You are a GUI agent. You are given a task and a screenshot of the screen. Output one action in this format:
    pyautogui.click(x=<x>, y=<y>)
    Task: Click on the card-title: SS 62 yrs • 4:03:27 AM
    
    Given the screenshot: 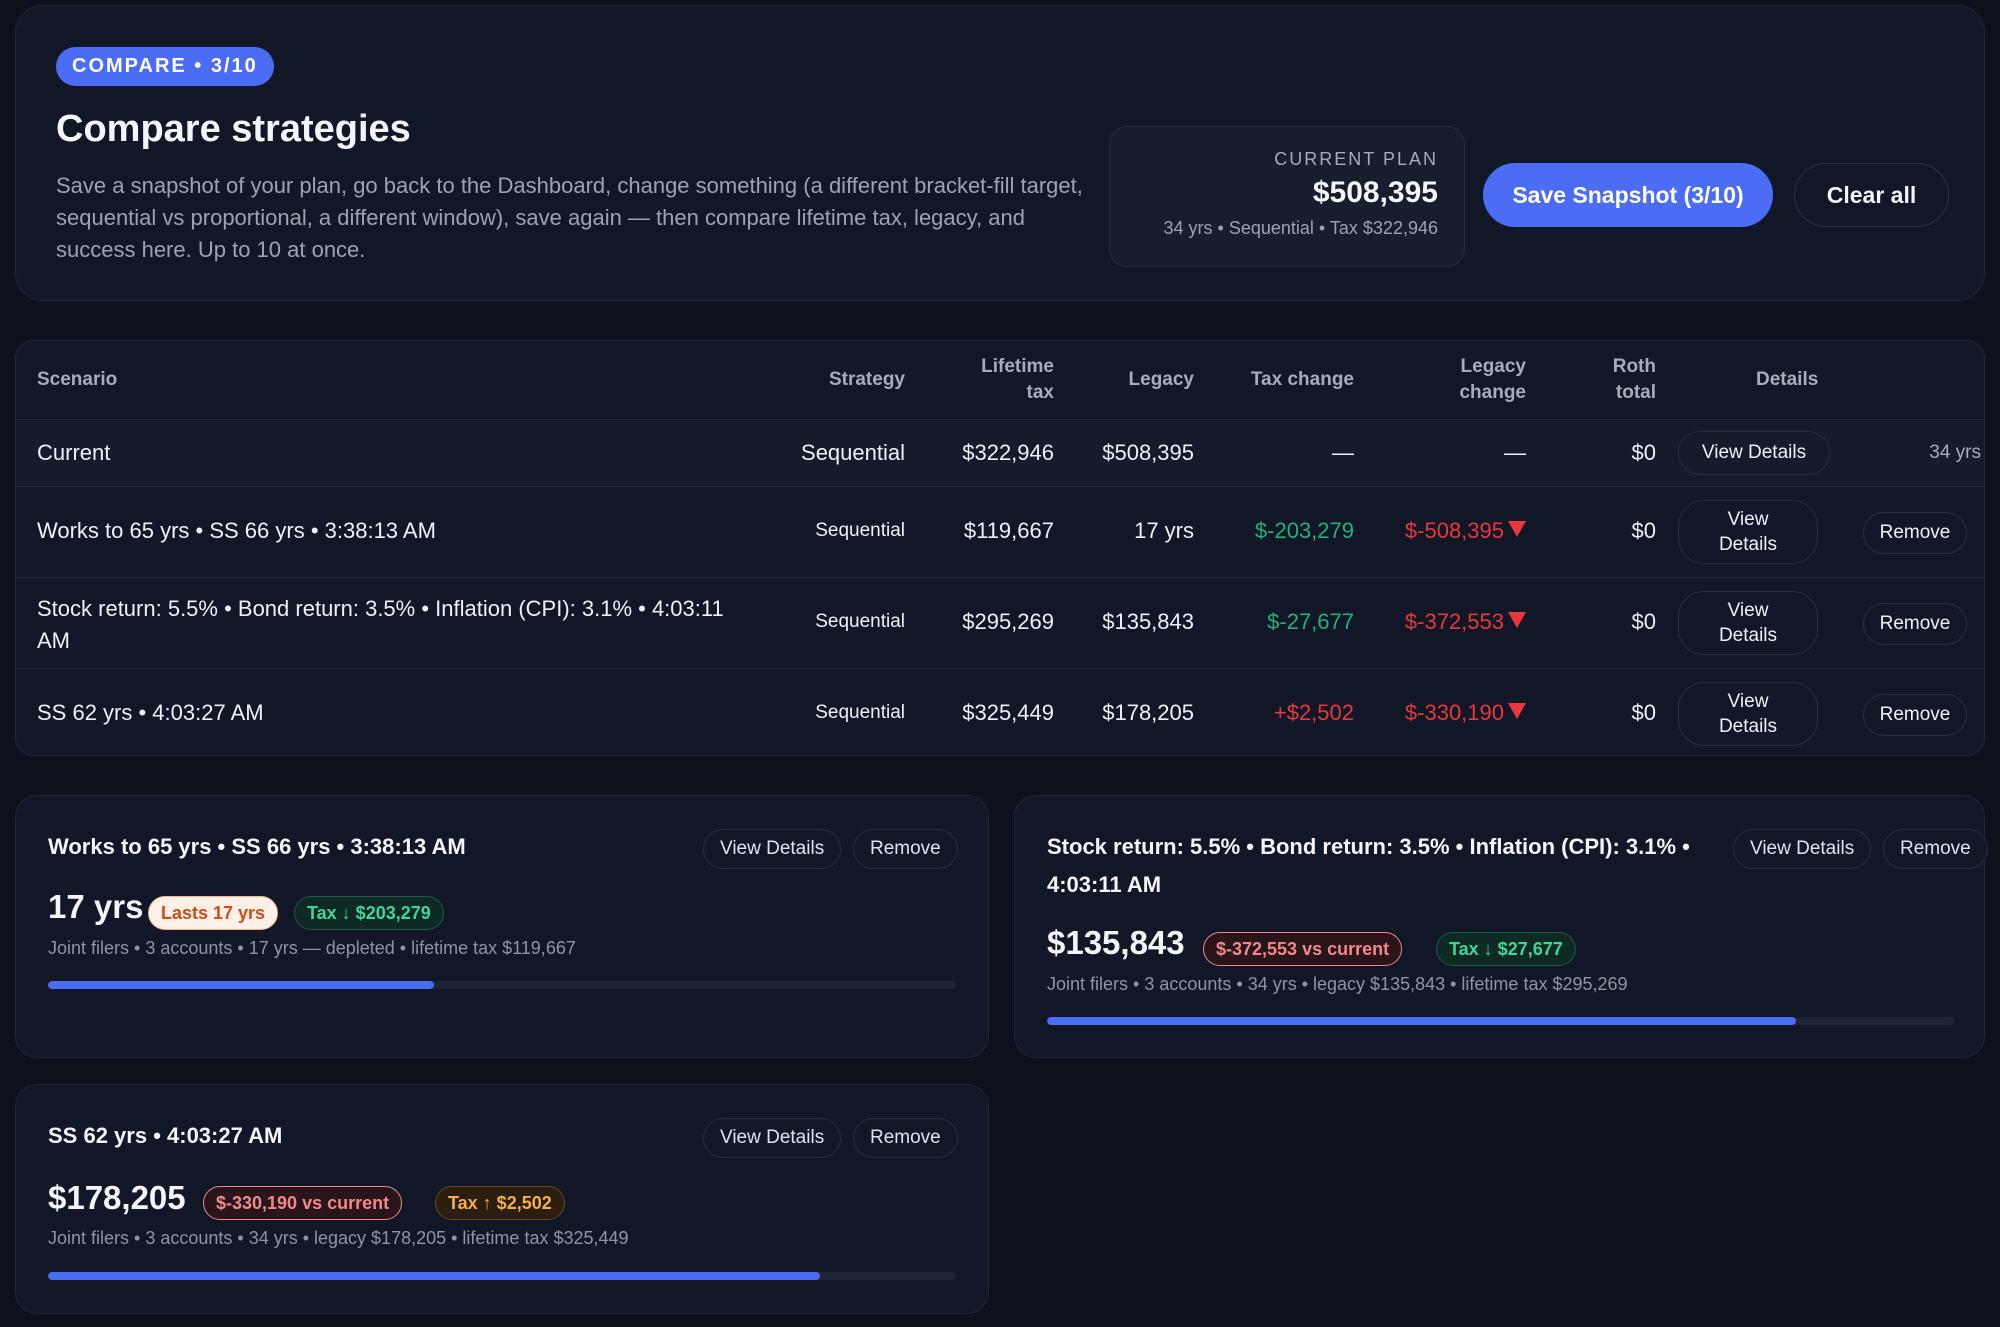 What is the action you would take?
    pyautogui.click(x=165, y=1135)
    